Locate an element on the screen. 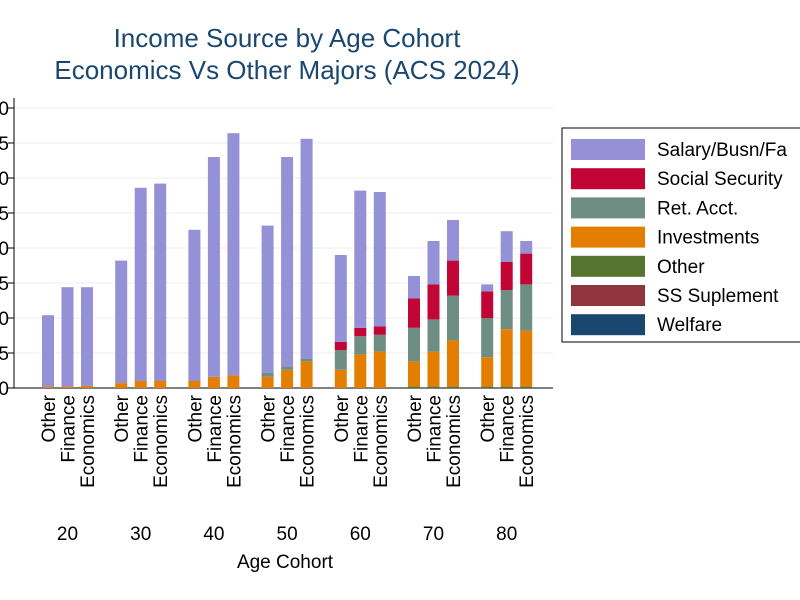  group-label: 20 is located at coordinates (67, 534).